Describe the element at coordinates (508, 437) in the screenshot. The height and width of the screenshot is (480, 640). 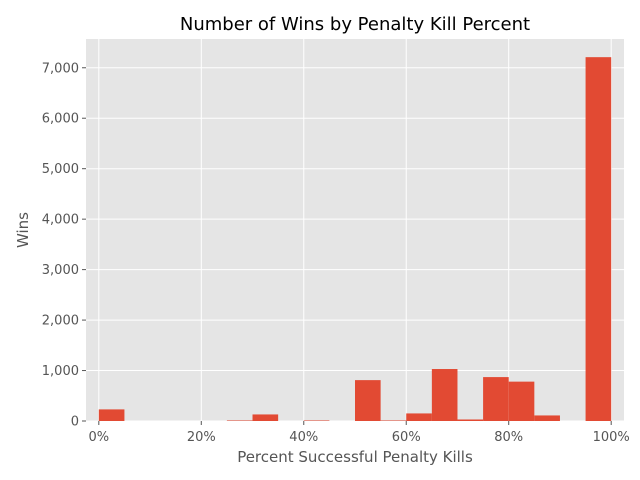
I see `x-tick-label: 80%` at that location.